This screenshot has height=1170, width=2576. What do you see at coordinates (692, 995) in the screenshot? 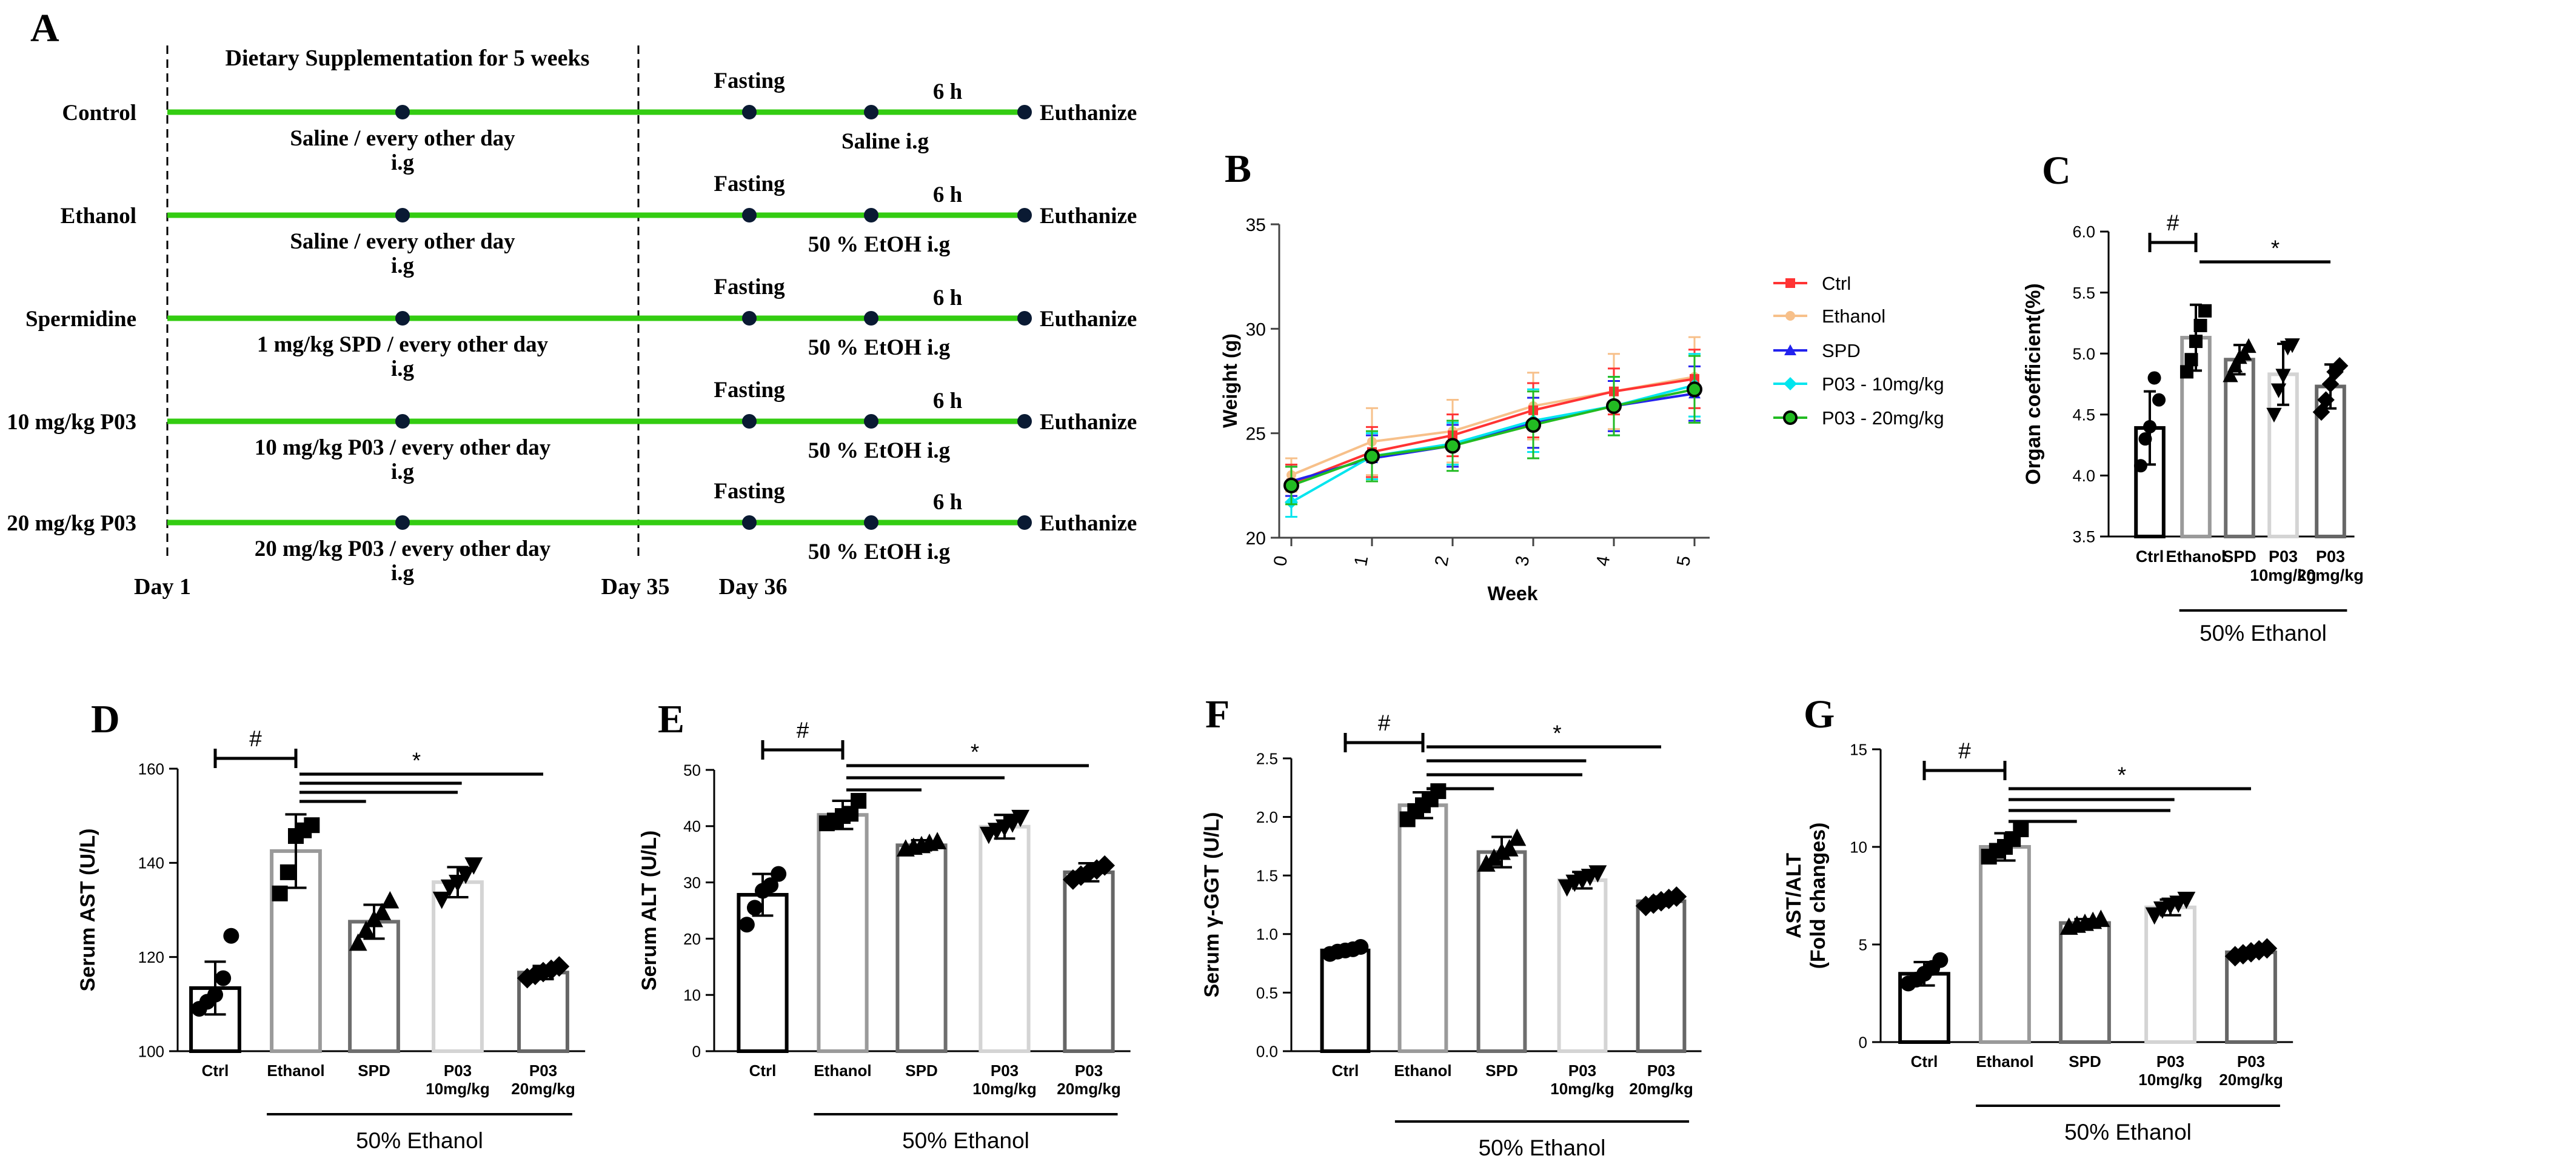
I see `y-tick-label: 10` at bounding box center [692, 995].